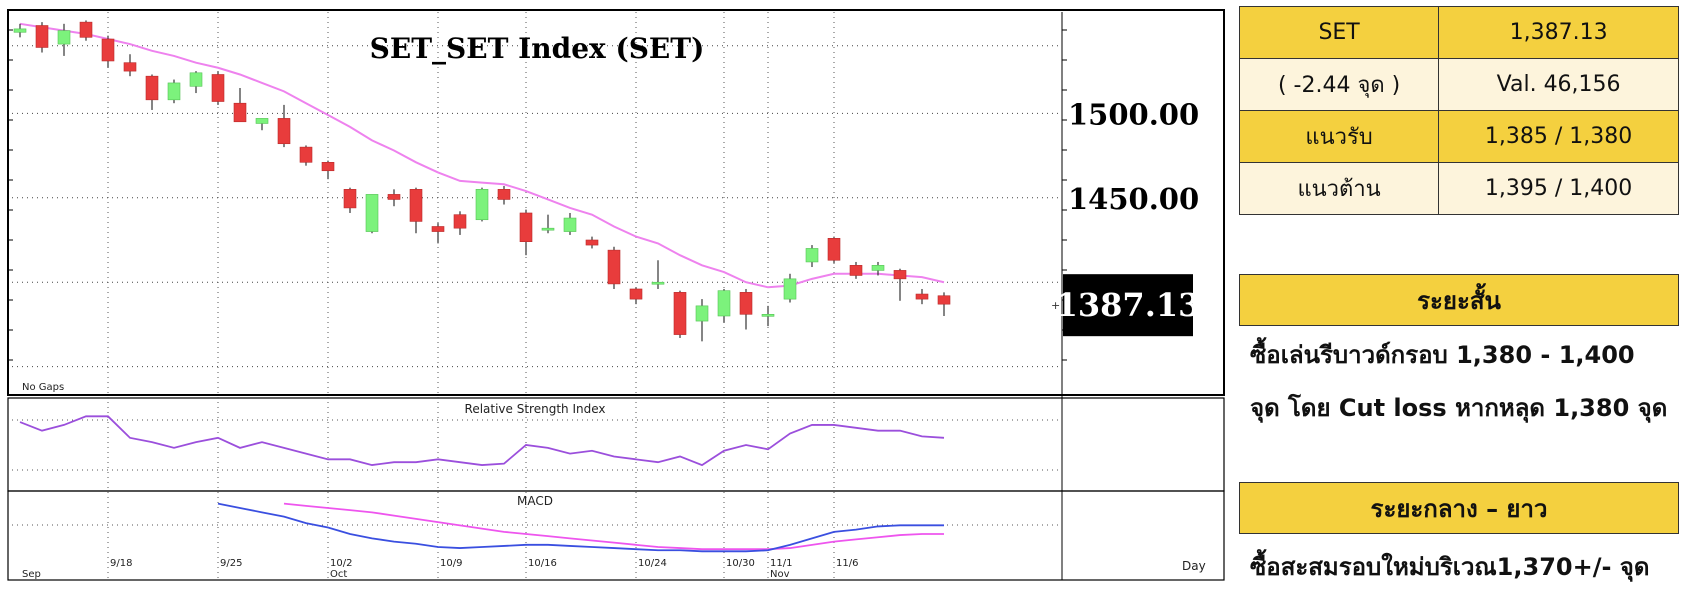  I want to click on info-label-support: แนวรับ, so click(1339, 136).